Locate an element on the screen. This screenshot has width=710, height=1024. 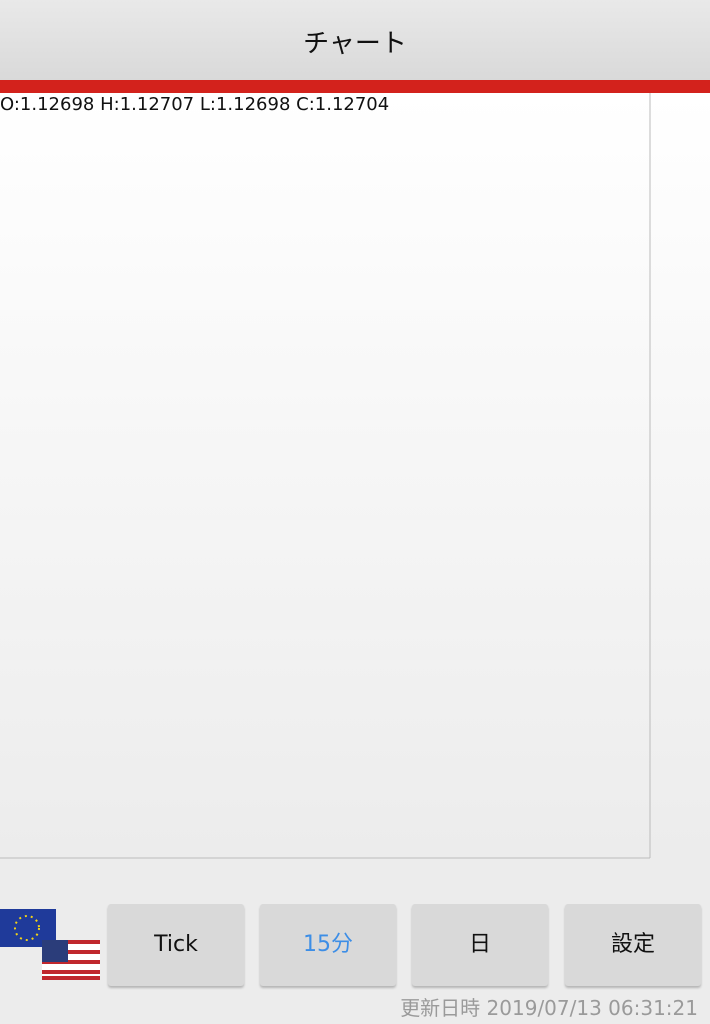
ohlc-summary: O:1.12698 H:1.12707 L:1.12698 C:1.12704 is located at coordinates (194, 104).